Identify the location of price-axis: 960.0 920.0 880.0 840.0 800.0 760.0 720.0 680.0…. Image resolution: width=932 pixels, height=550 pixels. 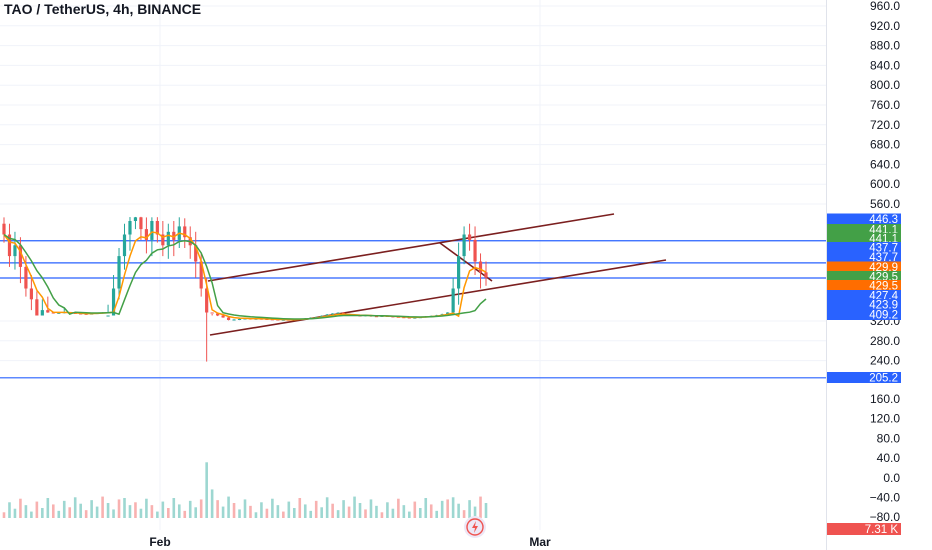
(885, 262).